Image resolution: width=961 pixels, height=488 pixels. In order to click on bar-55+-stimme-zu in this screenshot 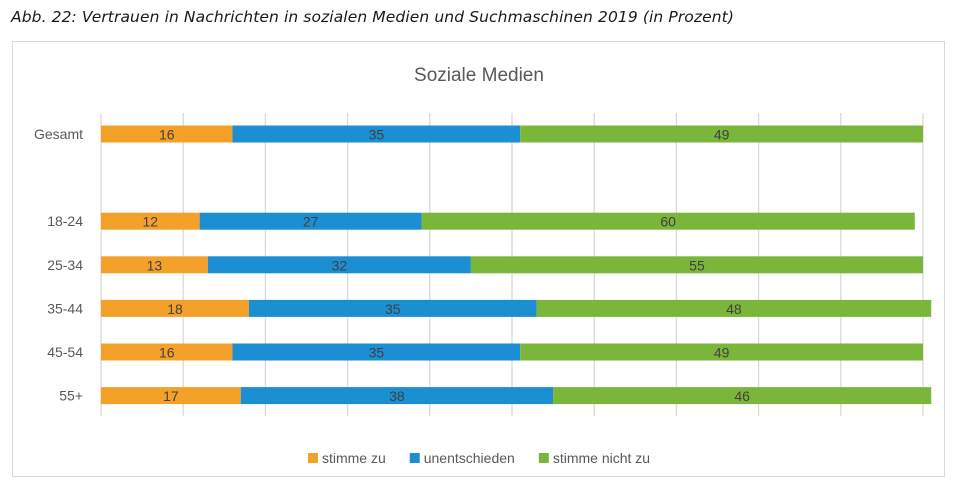, I will do `click(171, 396)`.